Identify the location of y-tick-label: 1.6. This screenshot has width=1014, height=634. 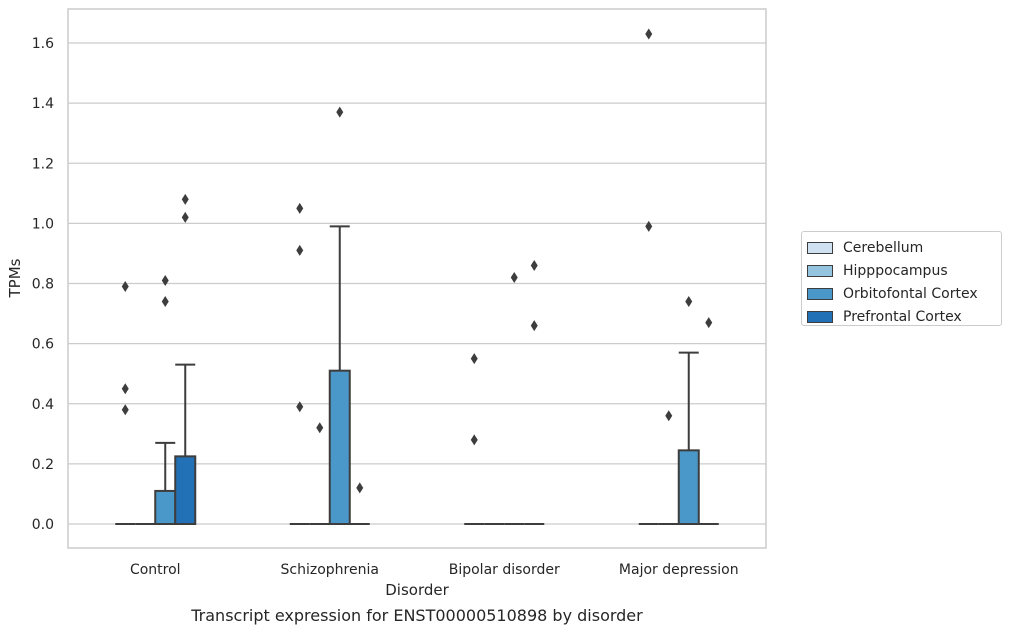
(43, 44).